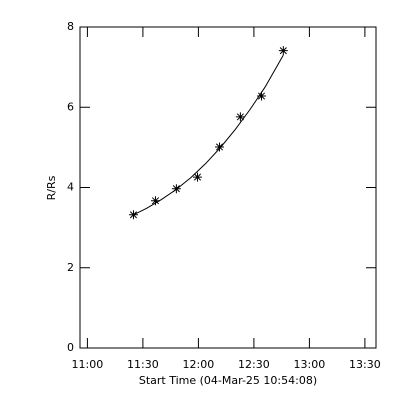 Image resolution: width=400 pixels, height=400 pixels. I want to click on y-tick-label: 6, so click(70, 106).